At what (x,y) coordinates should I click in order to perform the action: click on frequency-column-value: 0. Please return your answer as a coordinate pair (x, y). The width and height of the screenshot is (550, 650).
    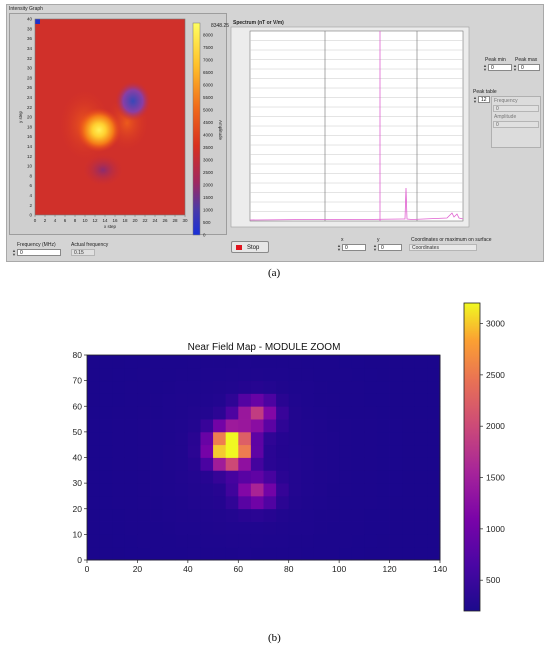
    Looking at the image, I should click on (516, 108).